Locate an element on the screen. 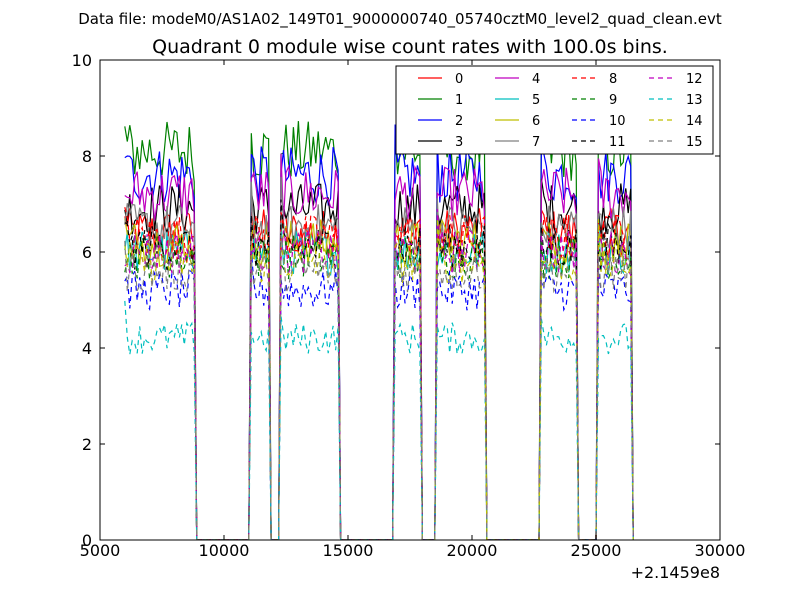 The height and width of the screenshot is (600, 800). y-tick-label: 8 is located at coordinates (87, 156).